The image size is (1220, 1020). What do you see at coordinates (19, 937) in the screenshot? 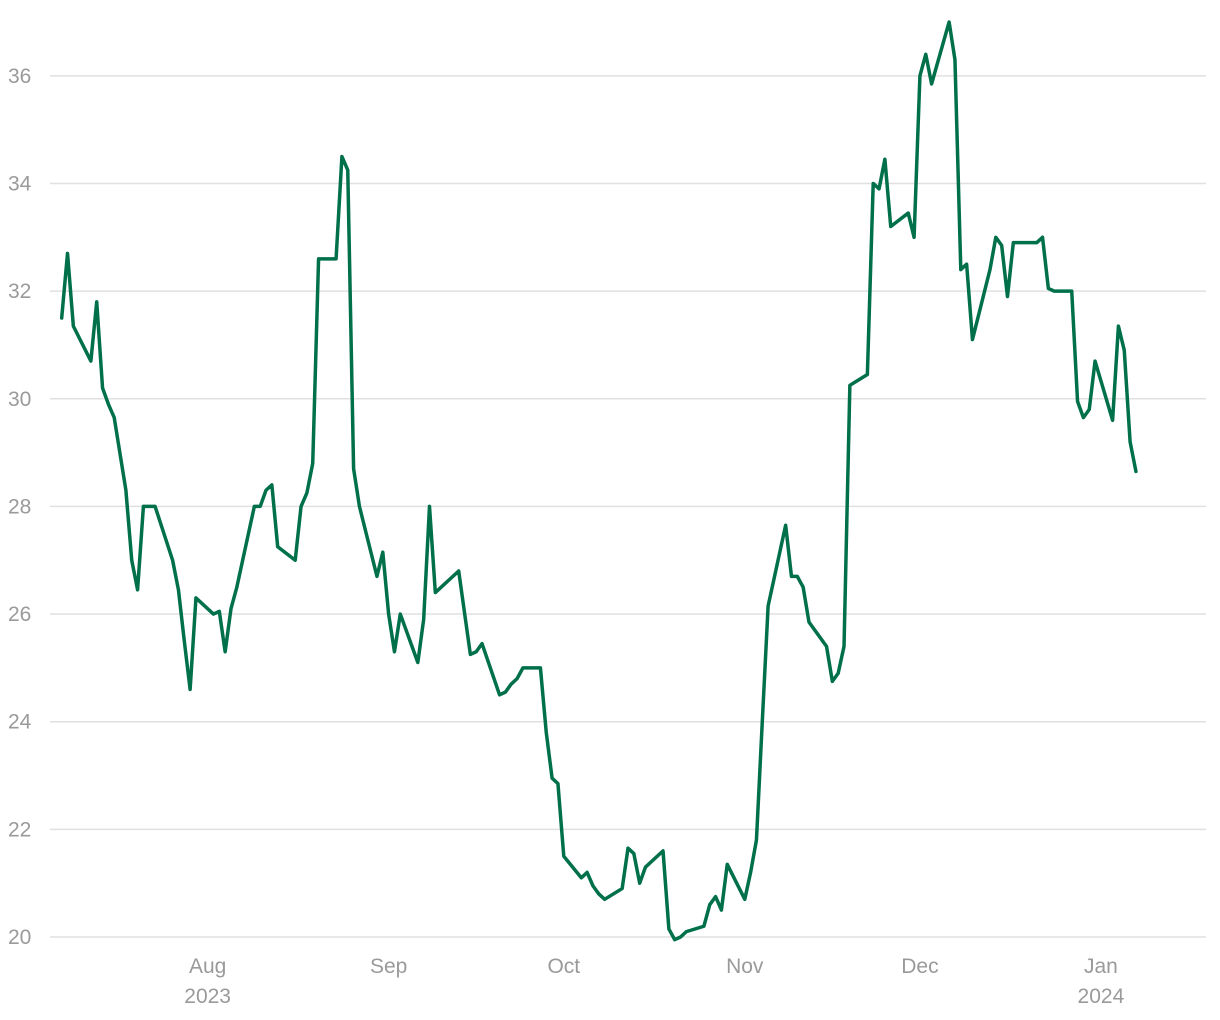
I see `y-tick-label: 20` at bounding box center [19, 937].